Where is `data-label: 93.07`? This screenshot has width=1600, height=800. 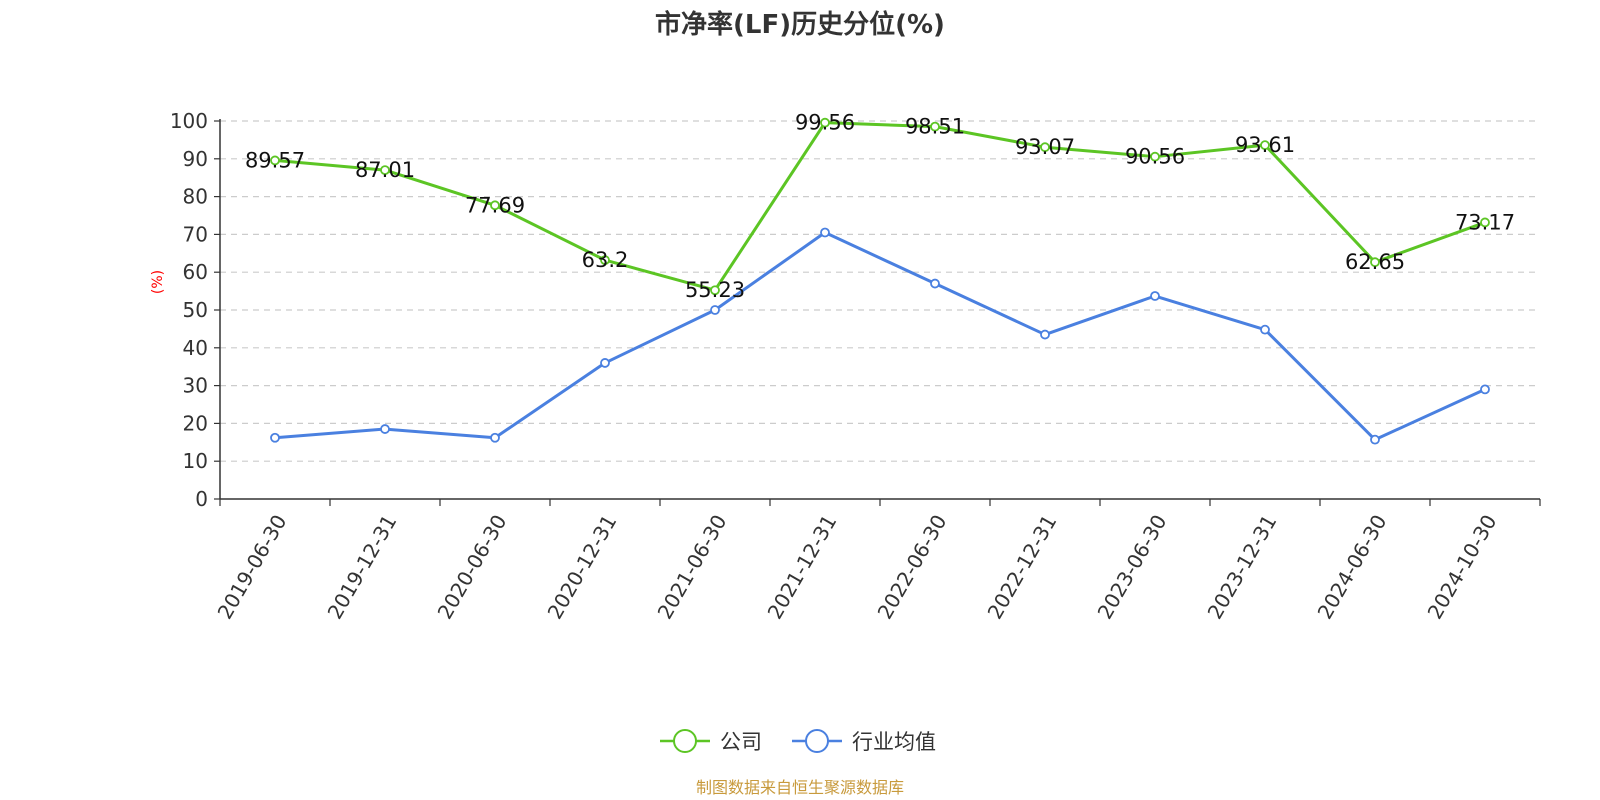 data-label: 93.07 is located at coordinates (1045, 147).